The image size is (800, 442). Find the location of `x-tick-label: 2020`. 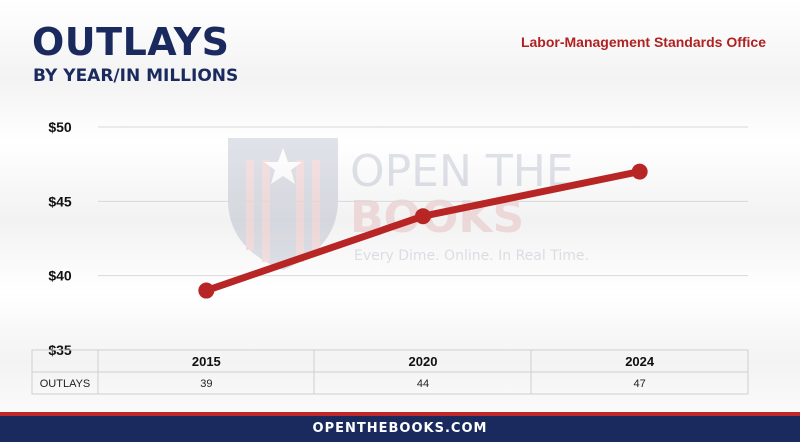

x-tick-label: 2020 is located at coordinates (423, 361).